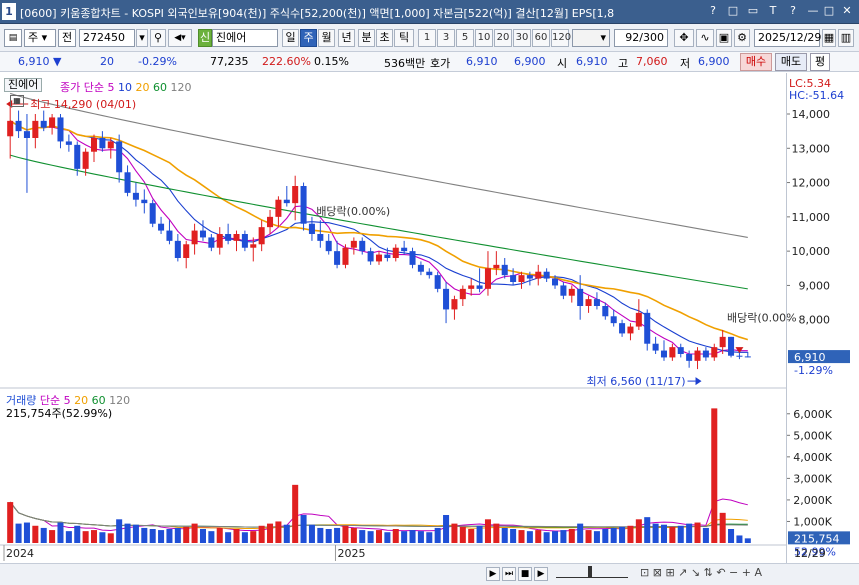 The height and width of the screenshot is (585, 859). I want to click on code-dropdown-icon: ▾, so click(142, 38).